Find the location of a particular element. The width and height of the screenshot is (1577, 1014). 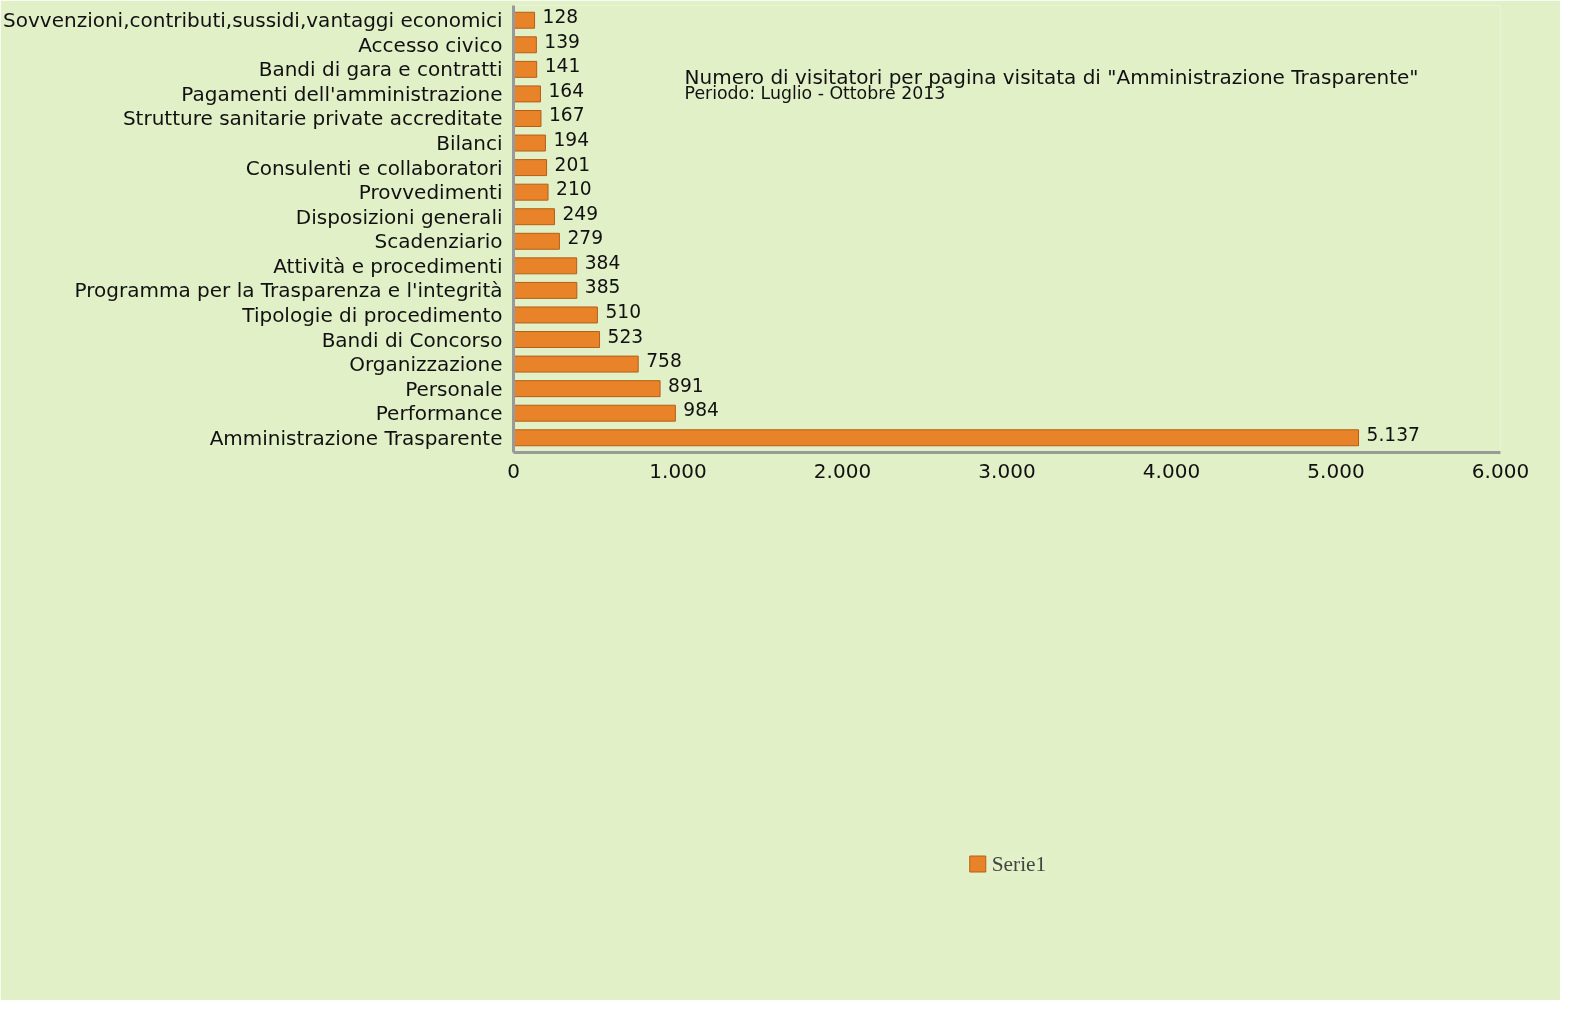

data-label: 384 is located at coordinates (602, 262).